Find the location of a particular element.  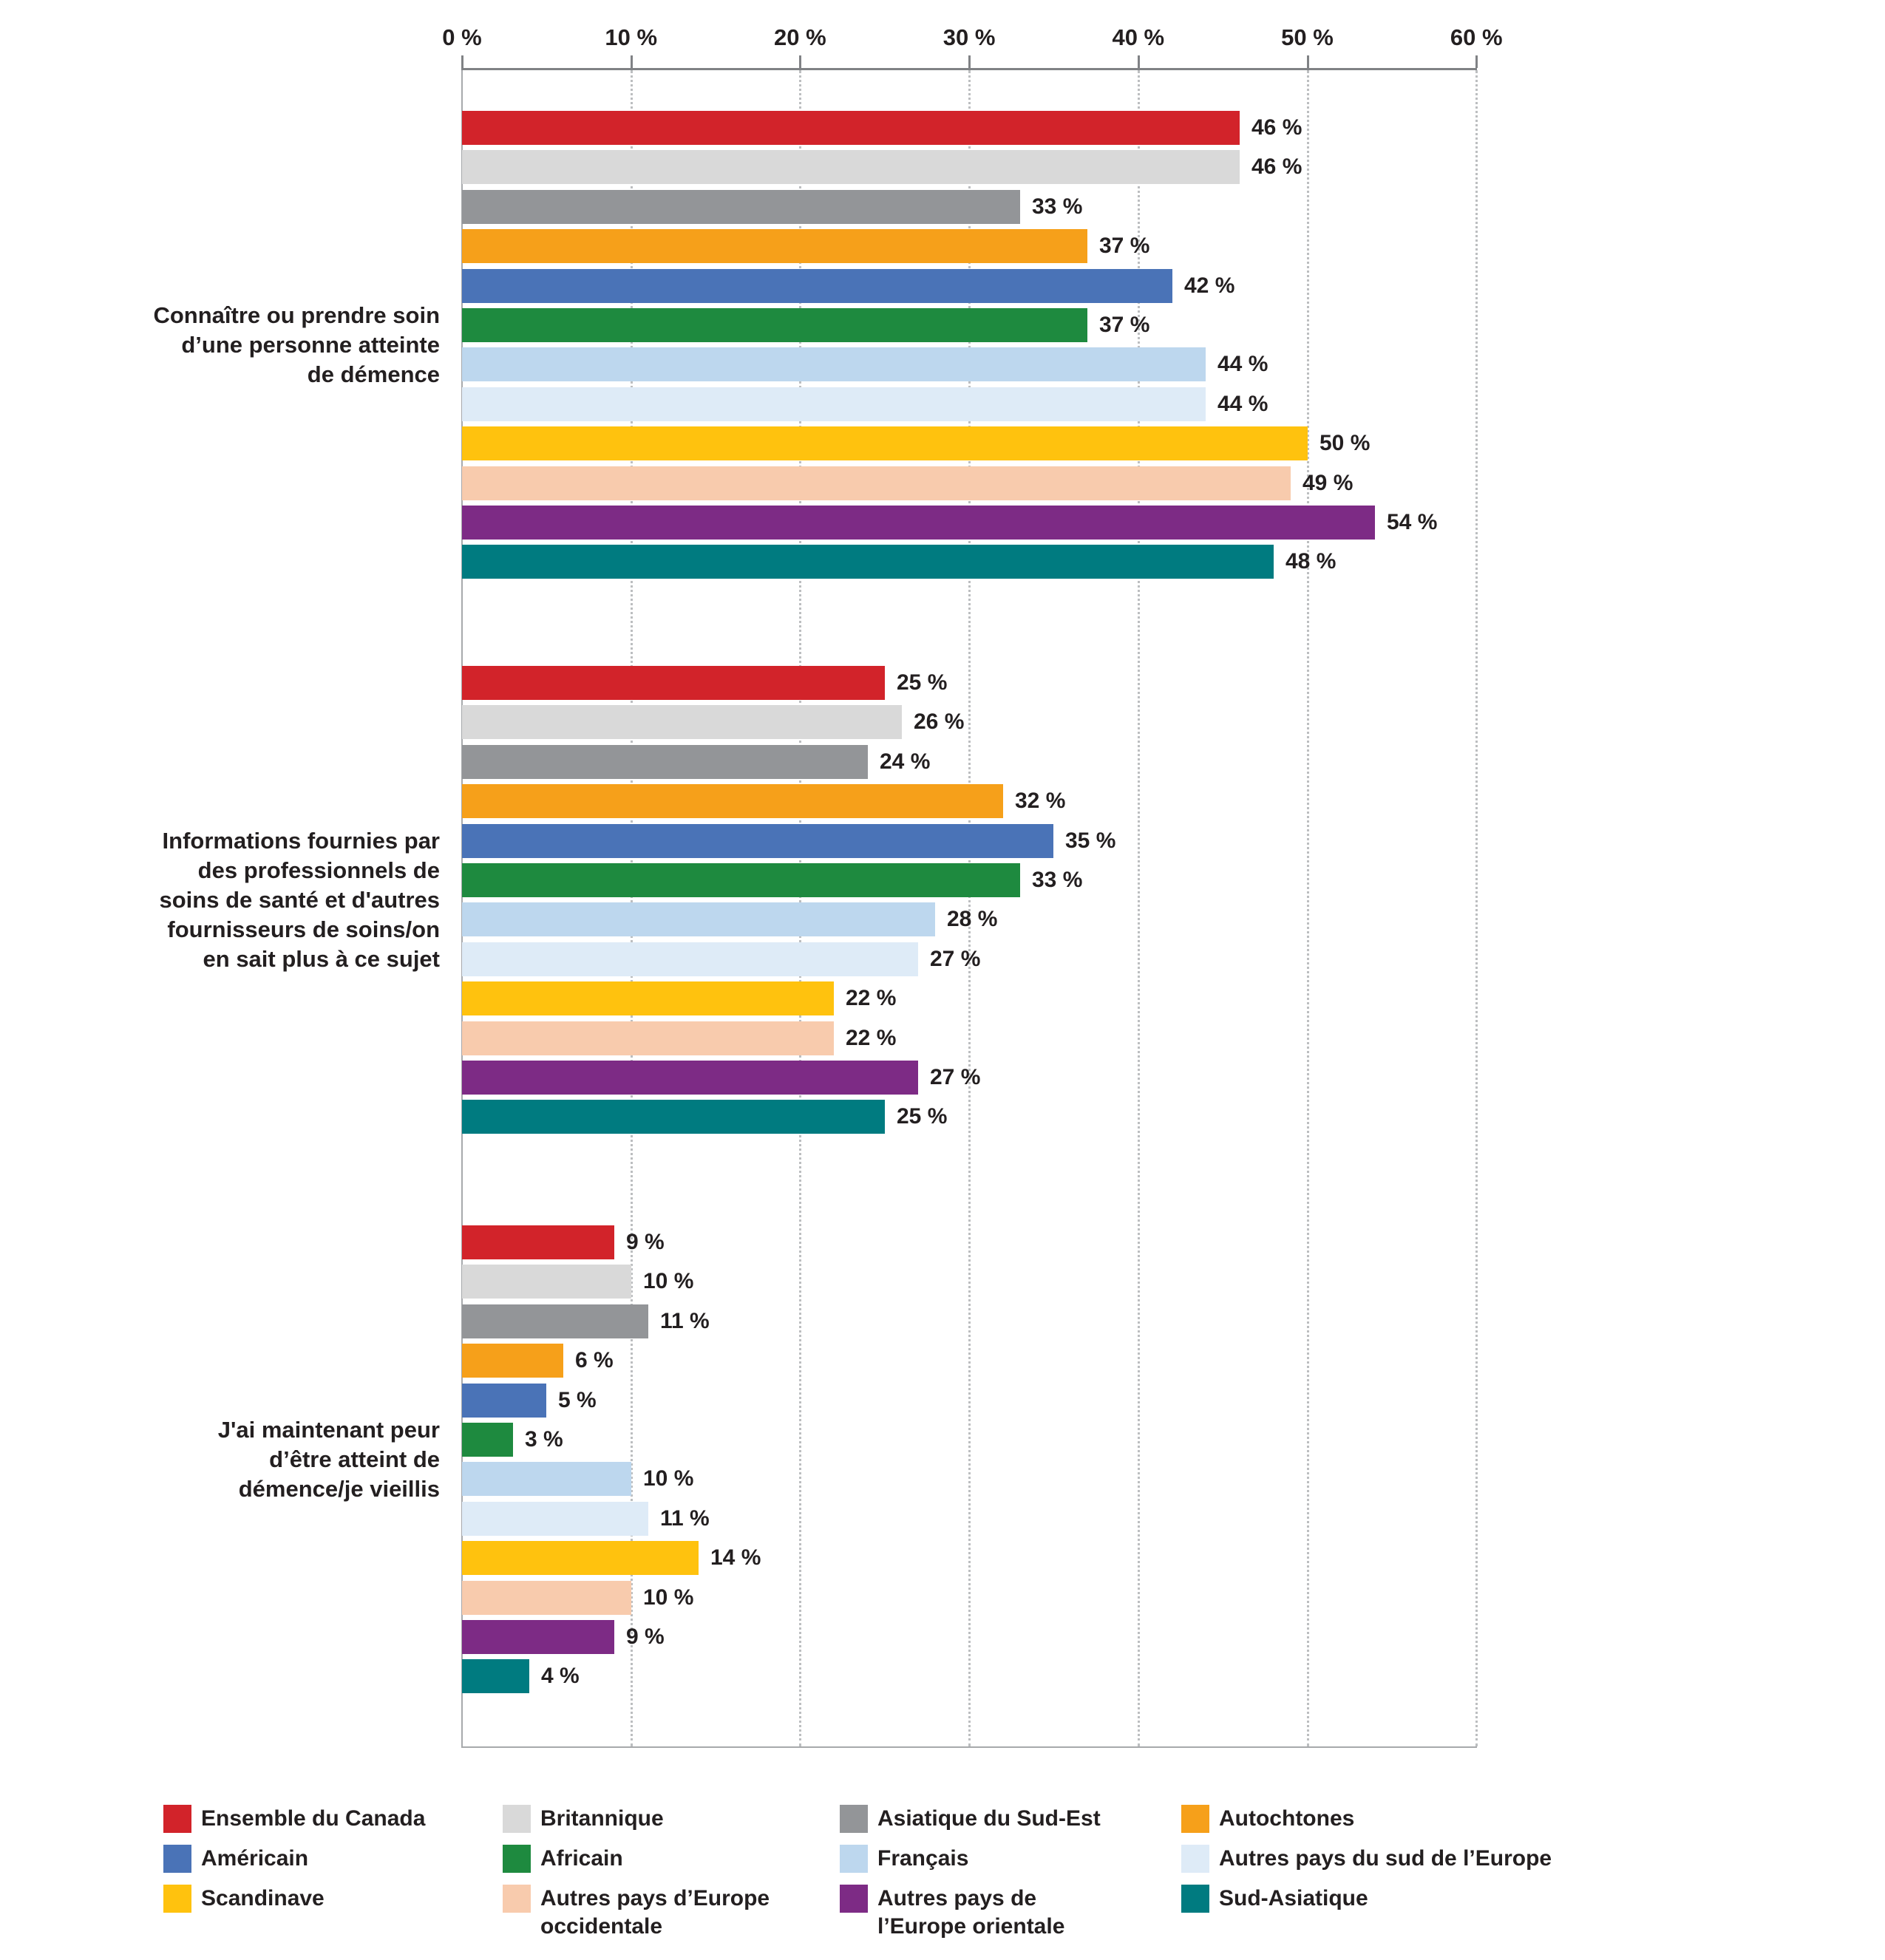

legend-label: Sud-Asiatique is located at coordinates (1293, 1898).